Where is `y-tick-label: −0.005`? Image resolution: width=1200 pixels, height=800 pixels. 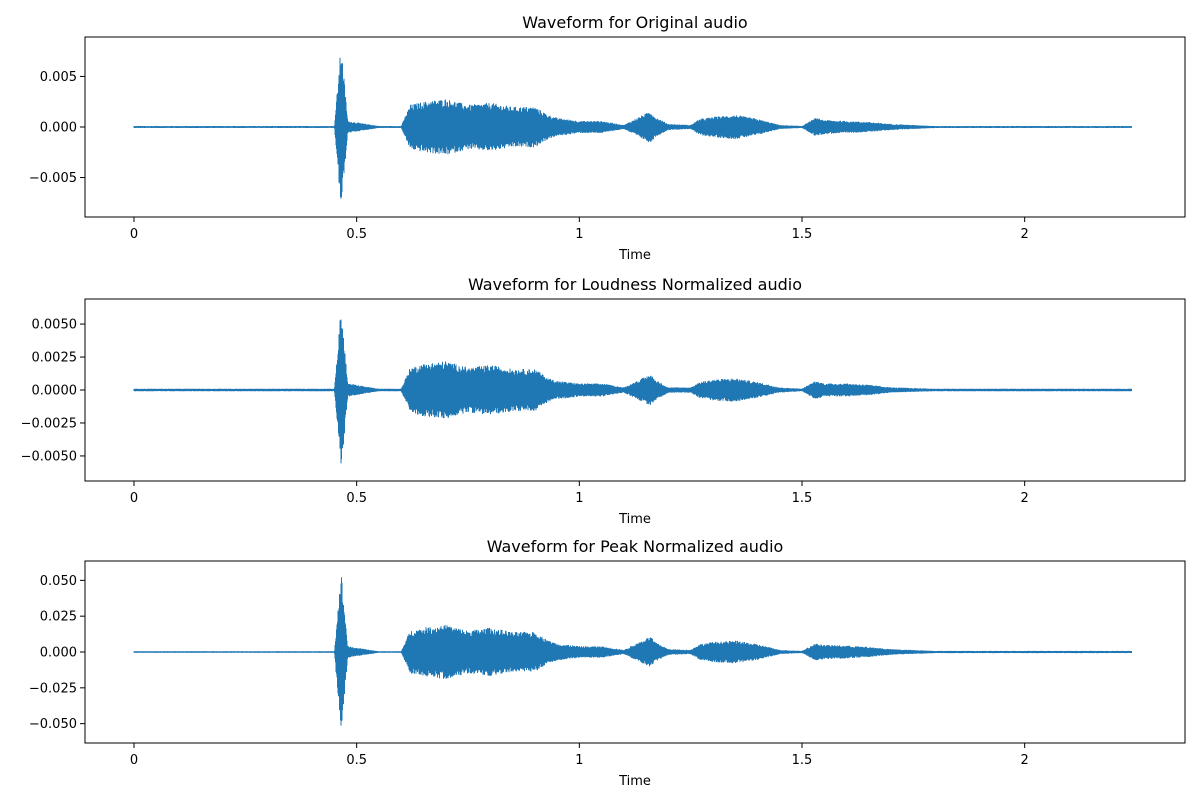
y-tick-label: −0.005 is located at coordinates (53, 178).